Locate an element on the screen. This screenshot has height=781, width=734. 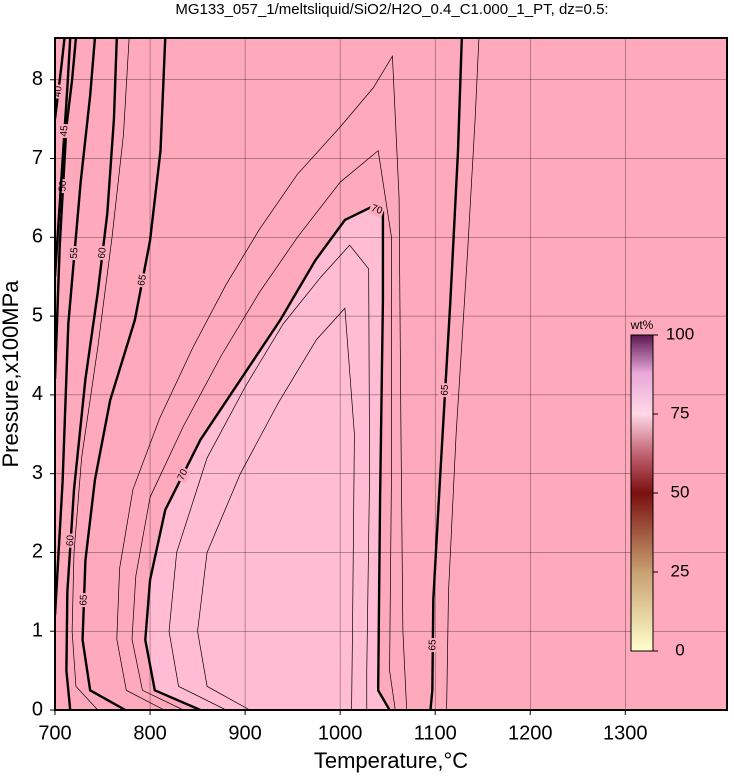
colorbar-tick-label: 25 is located at coordinates (680, 570).